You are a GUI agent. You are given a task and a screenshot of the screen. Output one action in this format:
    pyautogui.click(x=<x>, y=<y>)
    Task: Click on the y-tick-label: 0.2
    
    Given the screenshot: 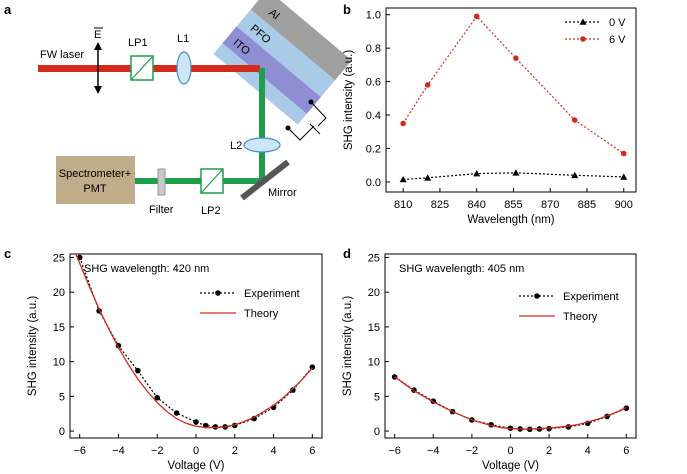 What is the action you would take?
    pyautogui.click(x=373, y=150)
    